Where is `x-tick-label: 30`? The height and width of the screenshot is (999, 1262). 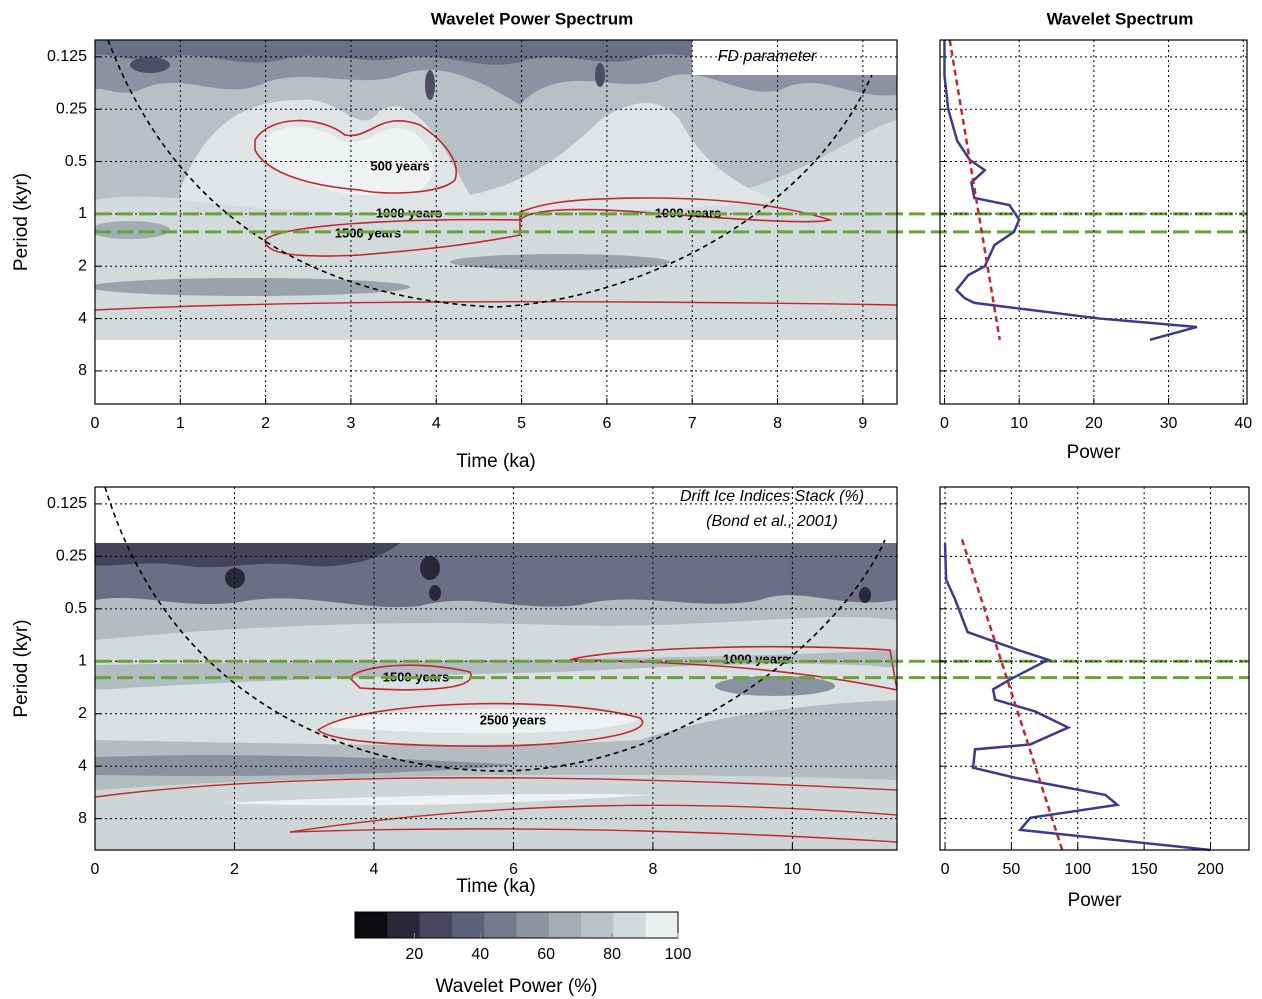 x-tick-label: 30 is located at coordinates (1169, 423).